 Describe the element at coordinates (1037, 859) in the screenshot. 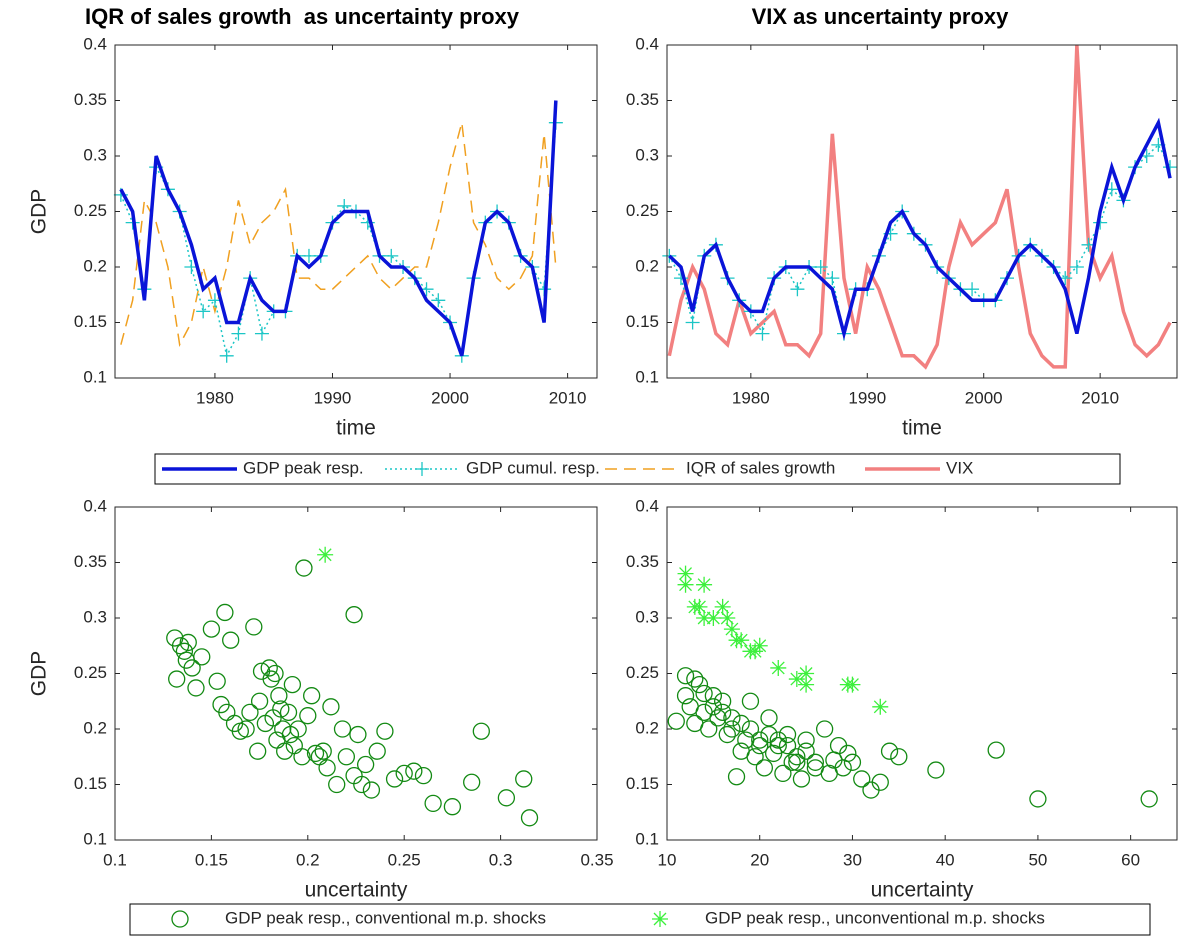

I see `x-tick-label: 50` at that location.